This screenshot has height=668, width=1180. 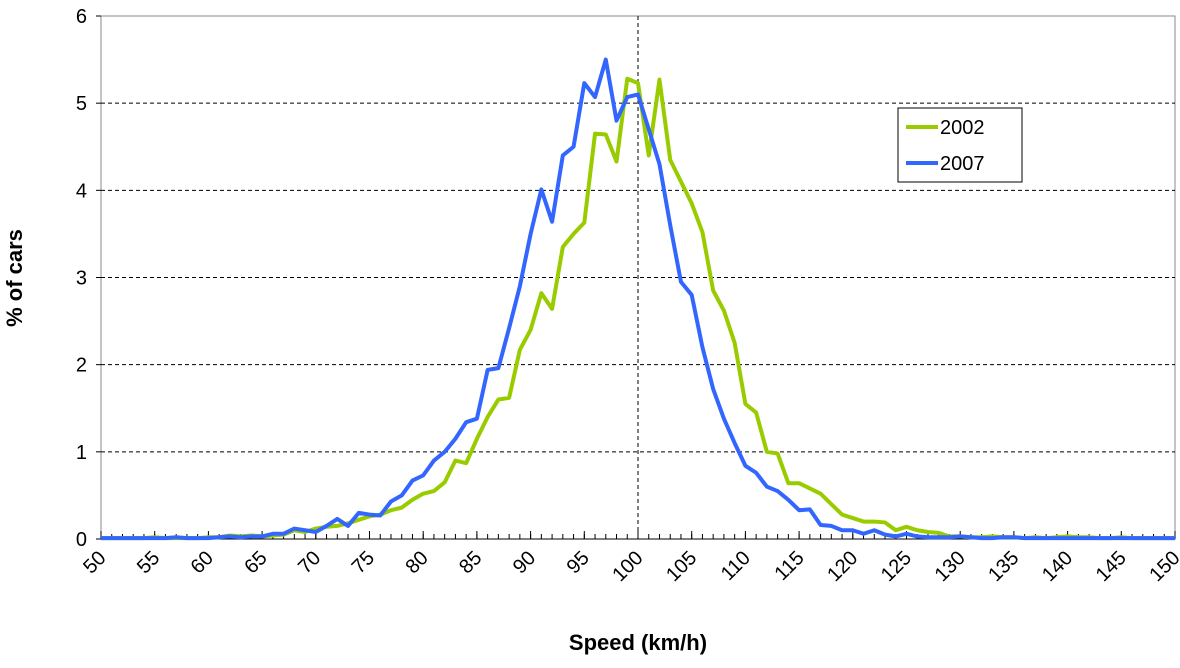 I want to click on legend: 2002 2007, so click(x=960, y=145).